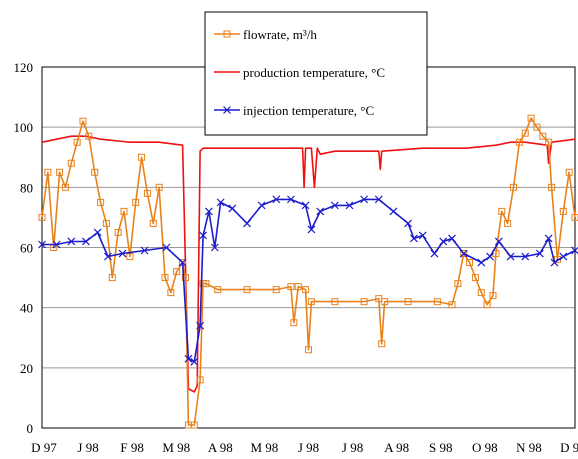 The width and height of the screenshot is (578, 459). What do you see at coordinates (26, 187) in the screenshot?
I see `y-tick-label: 80` at bounding box center [26, 187].